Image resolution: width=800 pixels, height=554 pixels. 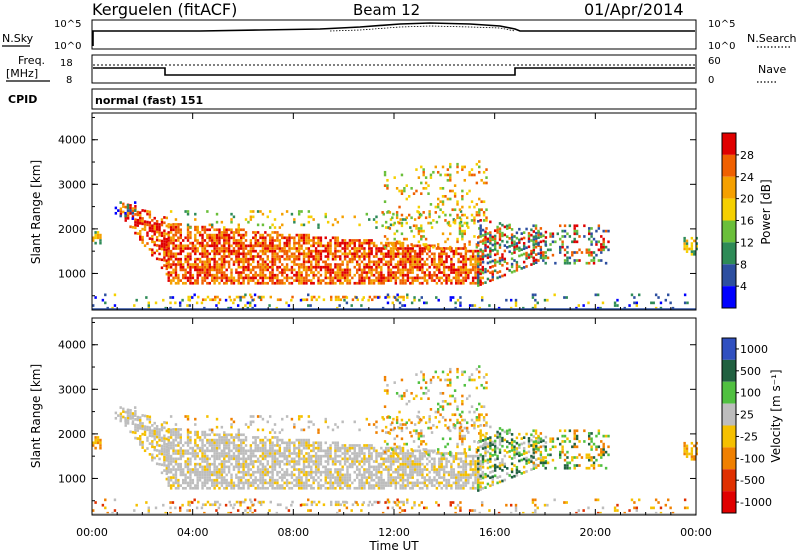 What do you see at coordinates (36, 212) in the screenshot?
I see `power-ylabel: Slant Range [km]` at bounding box center [36, 212].